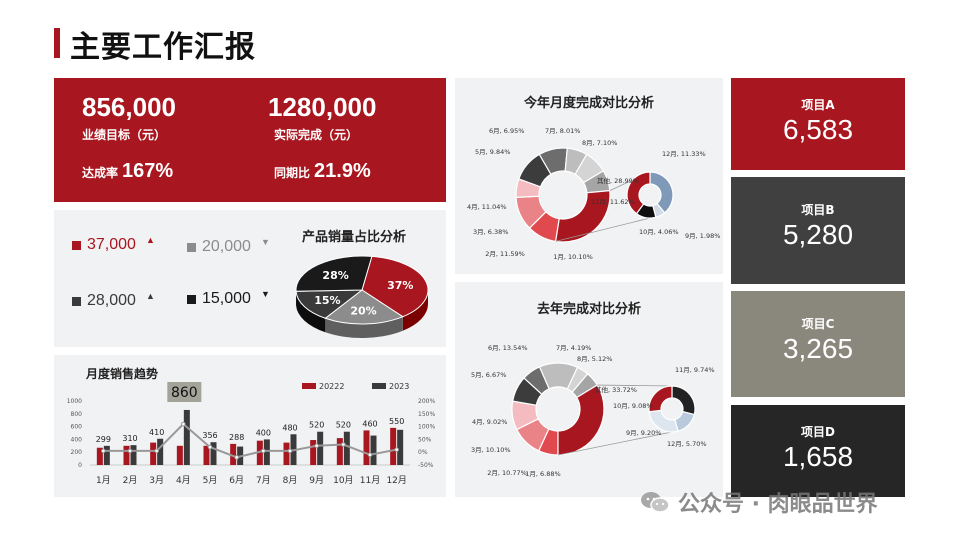 The height and width of the screenshot is (540, 960). What do you see at coordinates (150, 240) in the screenshot?
I see `up-arrow-icon: ▲` at bounding box center [150, 240].